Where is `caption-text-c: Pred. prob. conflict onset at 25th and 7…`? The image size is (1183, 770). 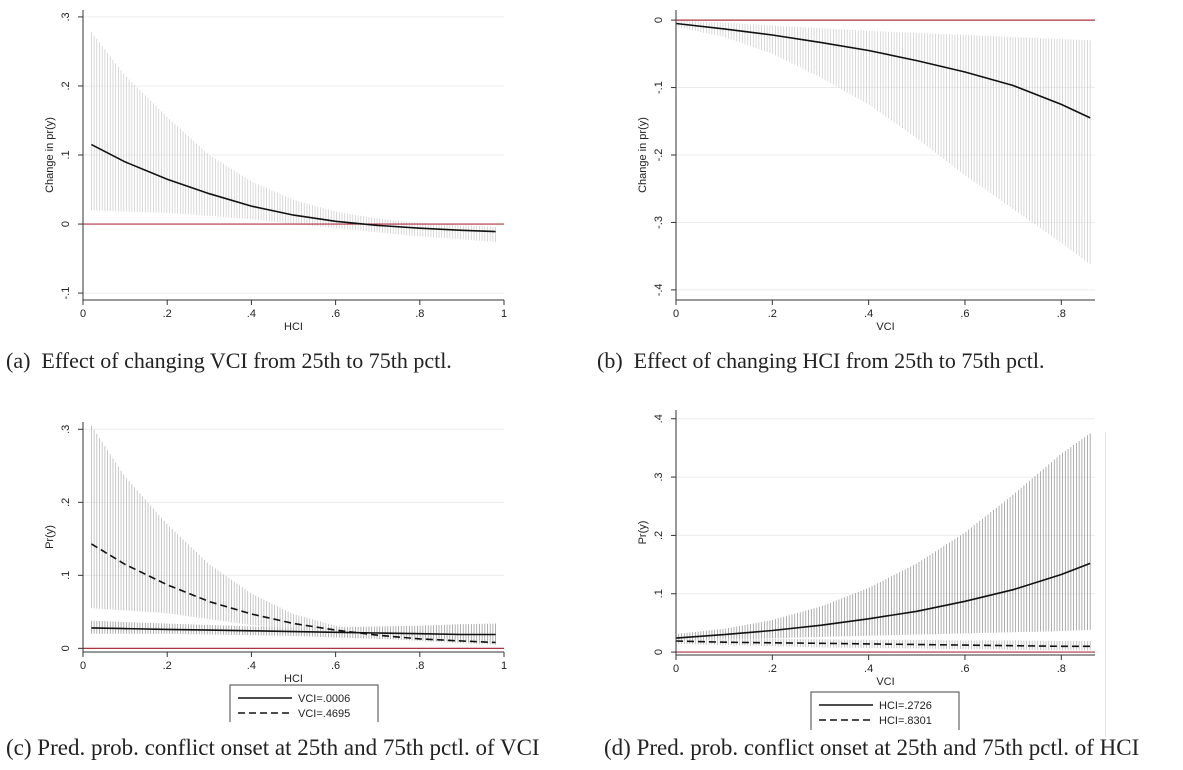 caption-text-c: Pred. prob. conflict onset at 25th and 7… is located at coordinates (288, 747).